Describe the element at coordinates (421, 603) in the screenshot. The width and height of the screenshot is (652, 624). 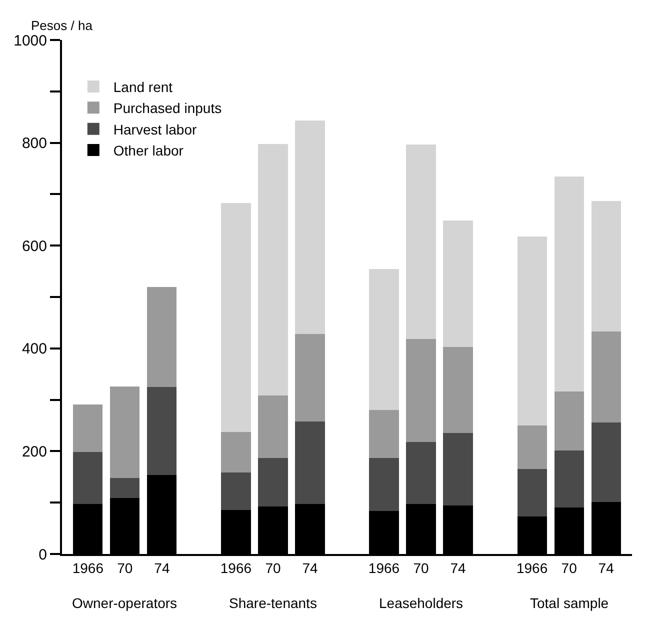
I see `text: Leaseholders` at that location.